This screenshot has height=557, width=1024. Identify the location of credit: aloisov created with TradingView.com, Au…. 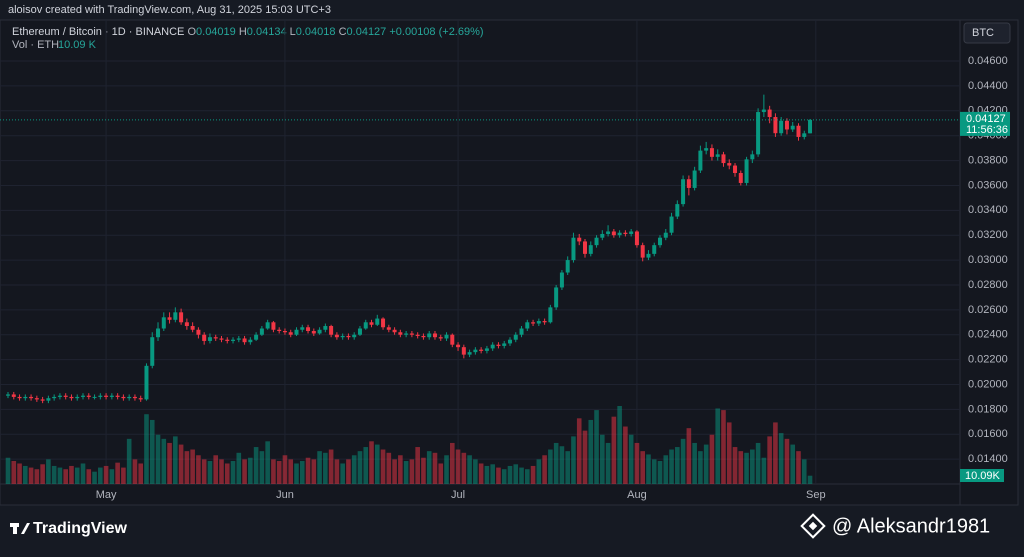
(169, 10).